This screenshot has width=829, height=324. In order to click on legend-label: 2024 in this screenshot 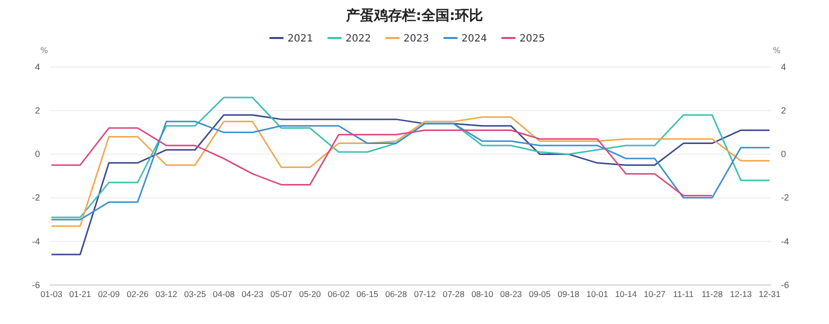, I will do `click(474, 39)`.